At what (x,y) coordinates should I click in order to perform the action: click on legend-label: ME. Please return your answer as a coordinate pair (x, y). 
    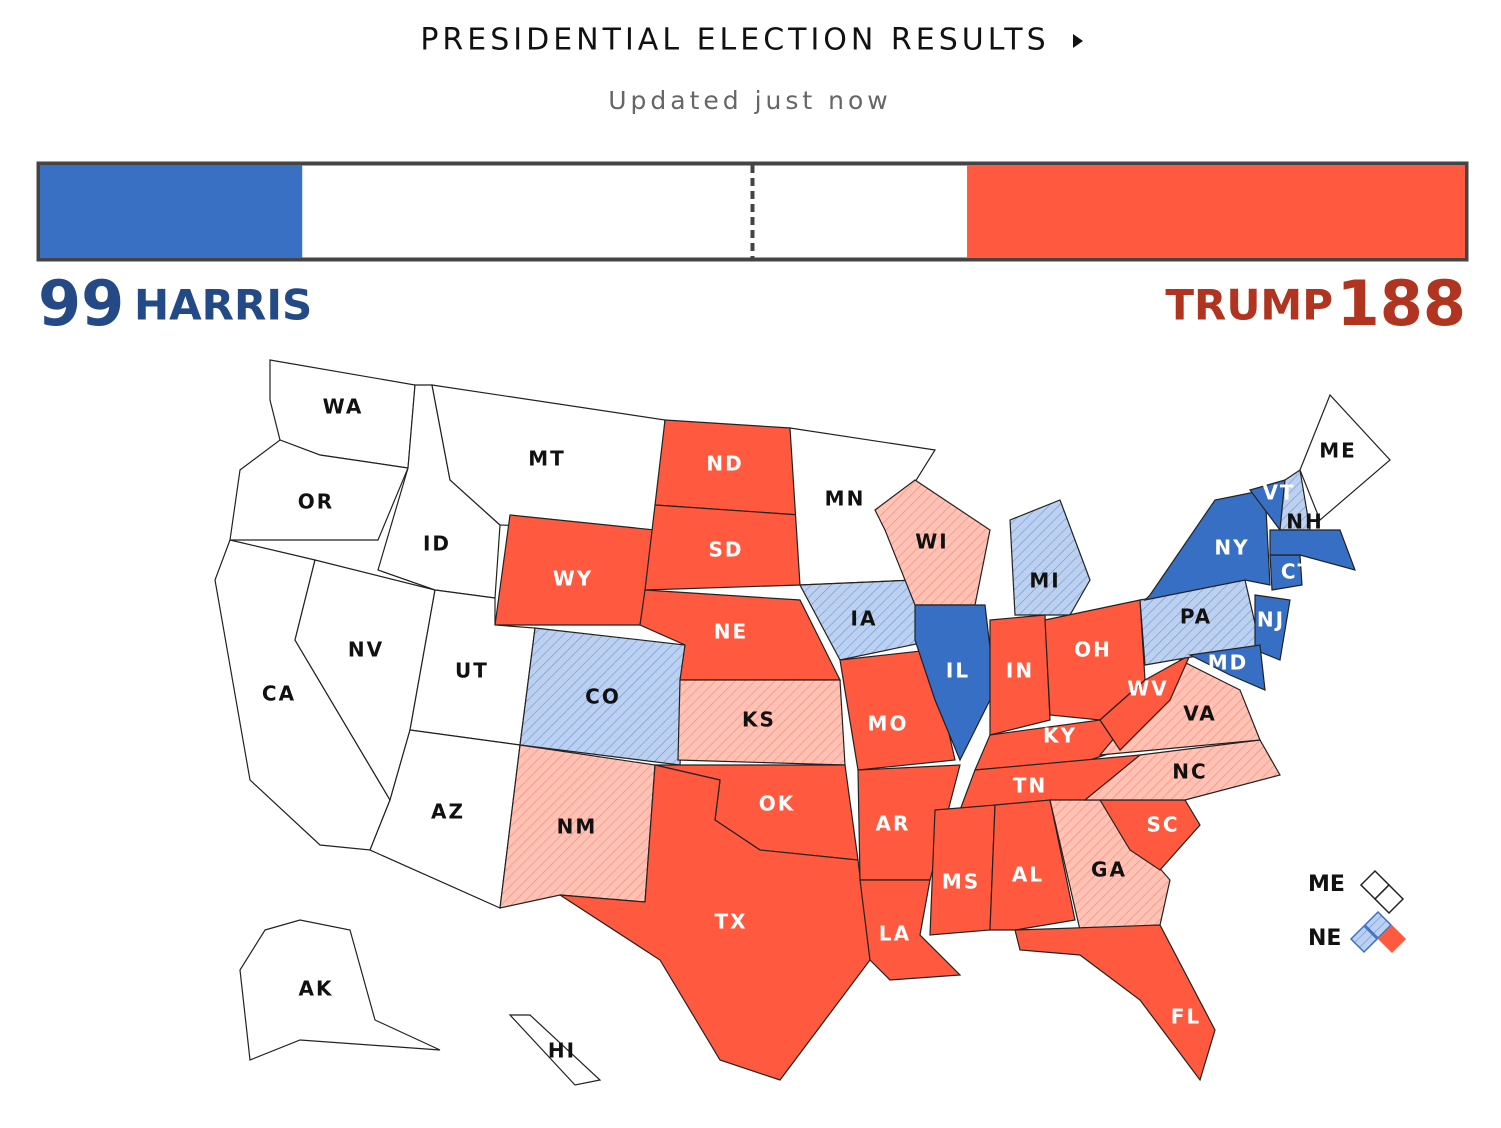
    Looking at the image, I should click on (1326, 884).